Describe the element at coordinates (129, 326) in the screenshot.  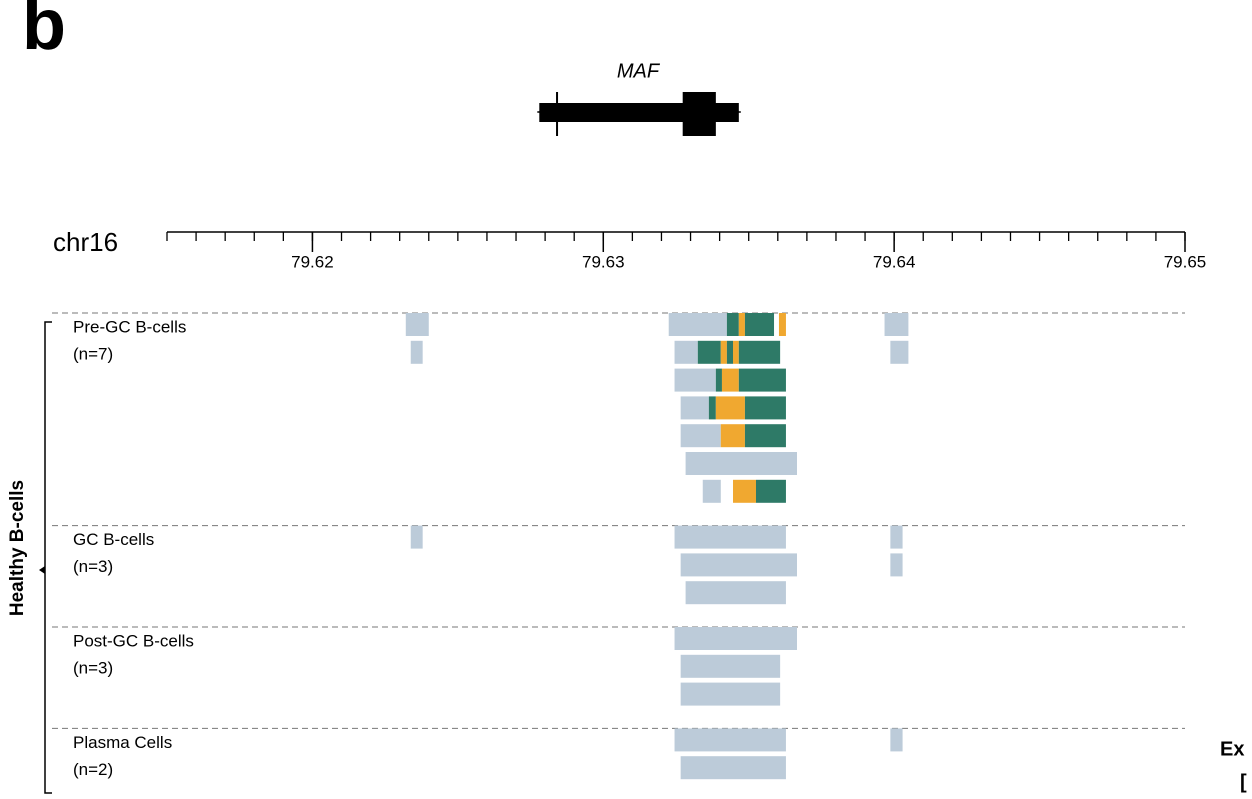
I see `group-name: Pre-GC B-cells` at that location.